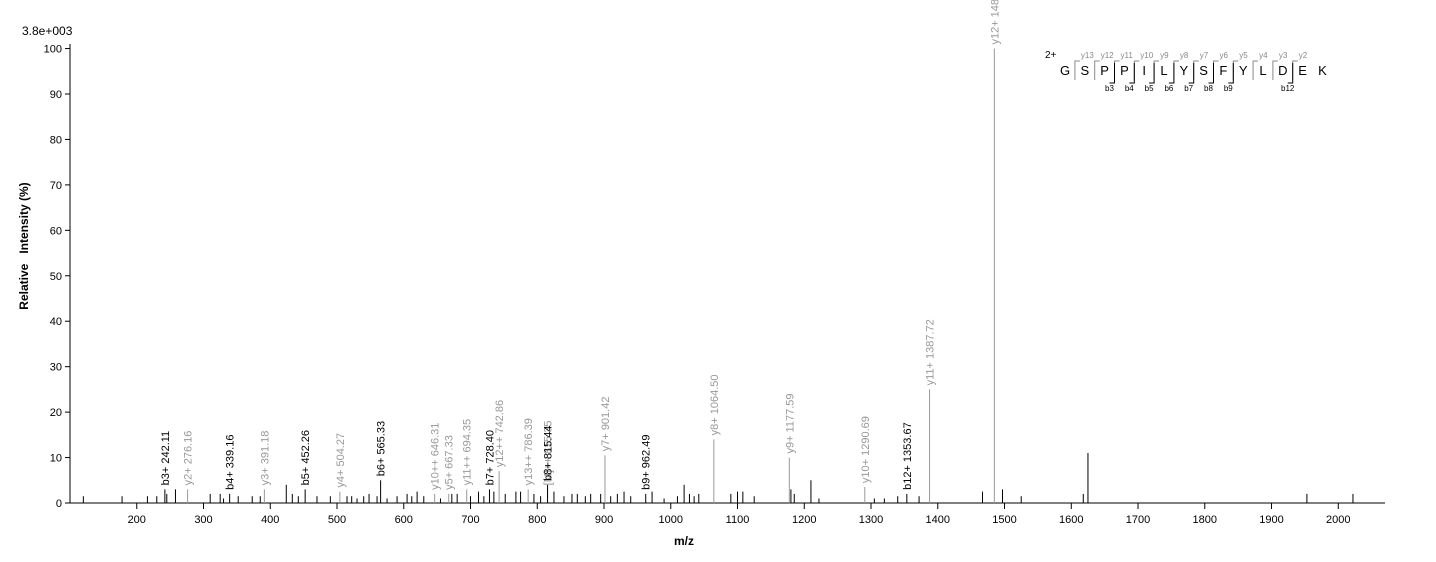 The height and width of the screenshot is (562, 1436). Describe the element at coordinates (931, 352) in the screenshot. I see `peak-label: y11+ 1387.72` at that location.